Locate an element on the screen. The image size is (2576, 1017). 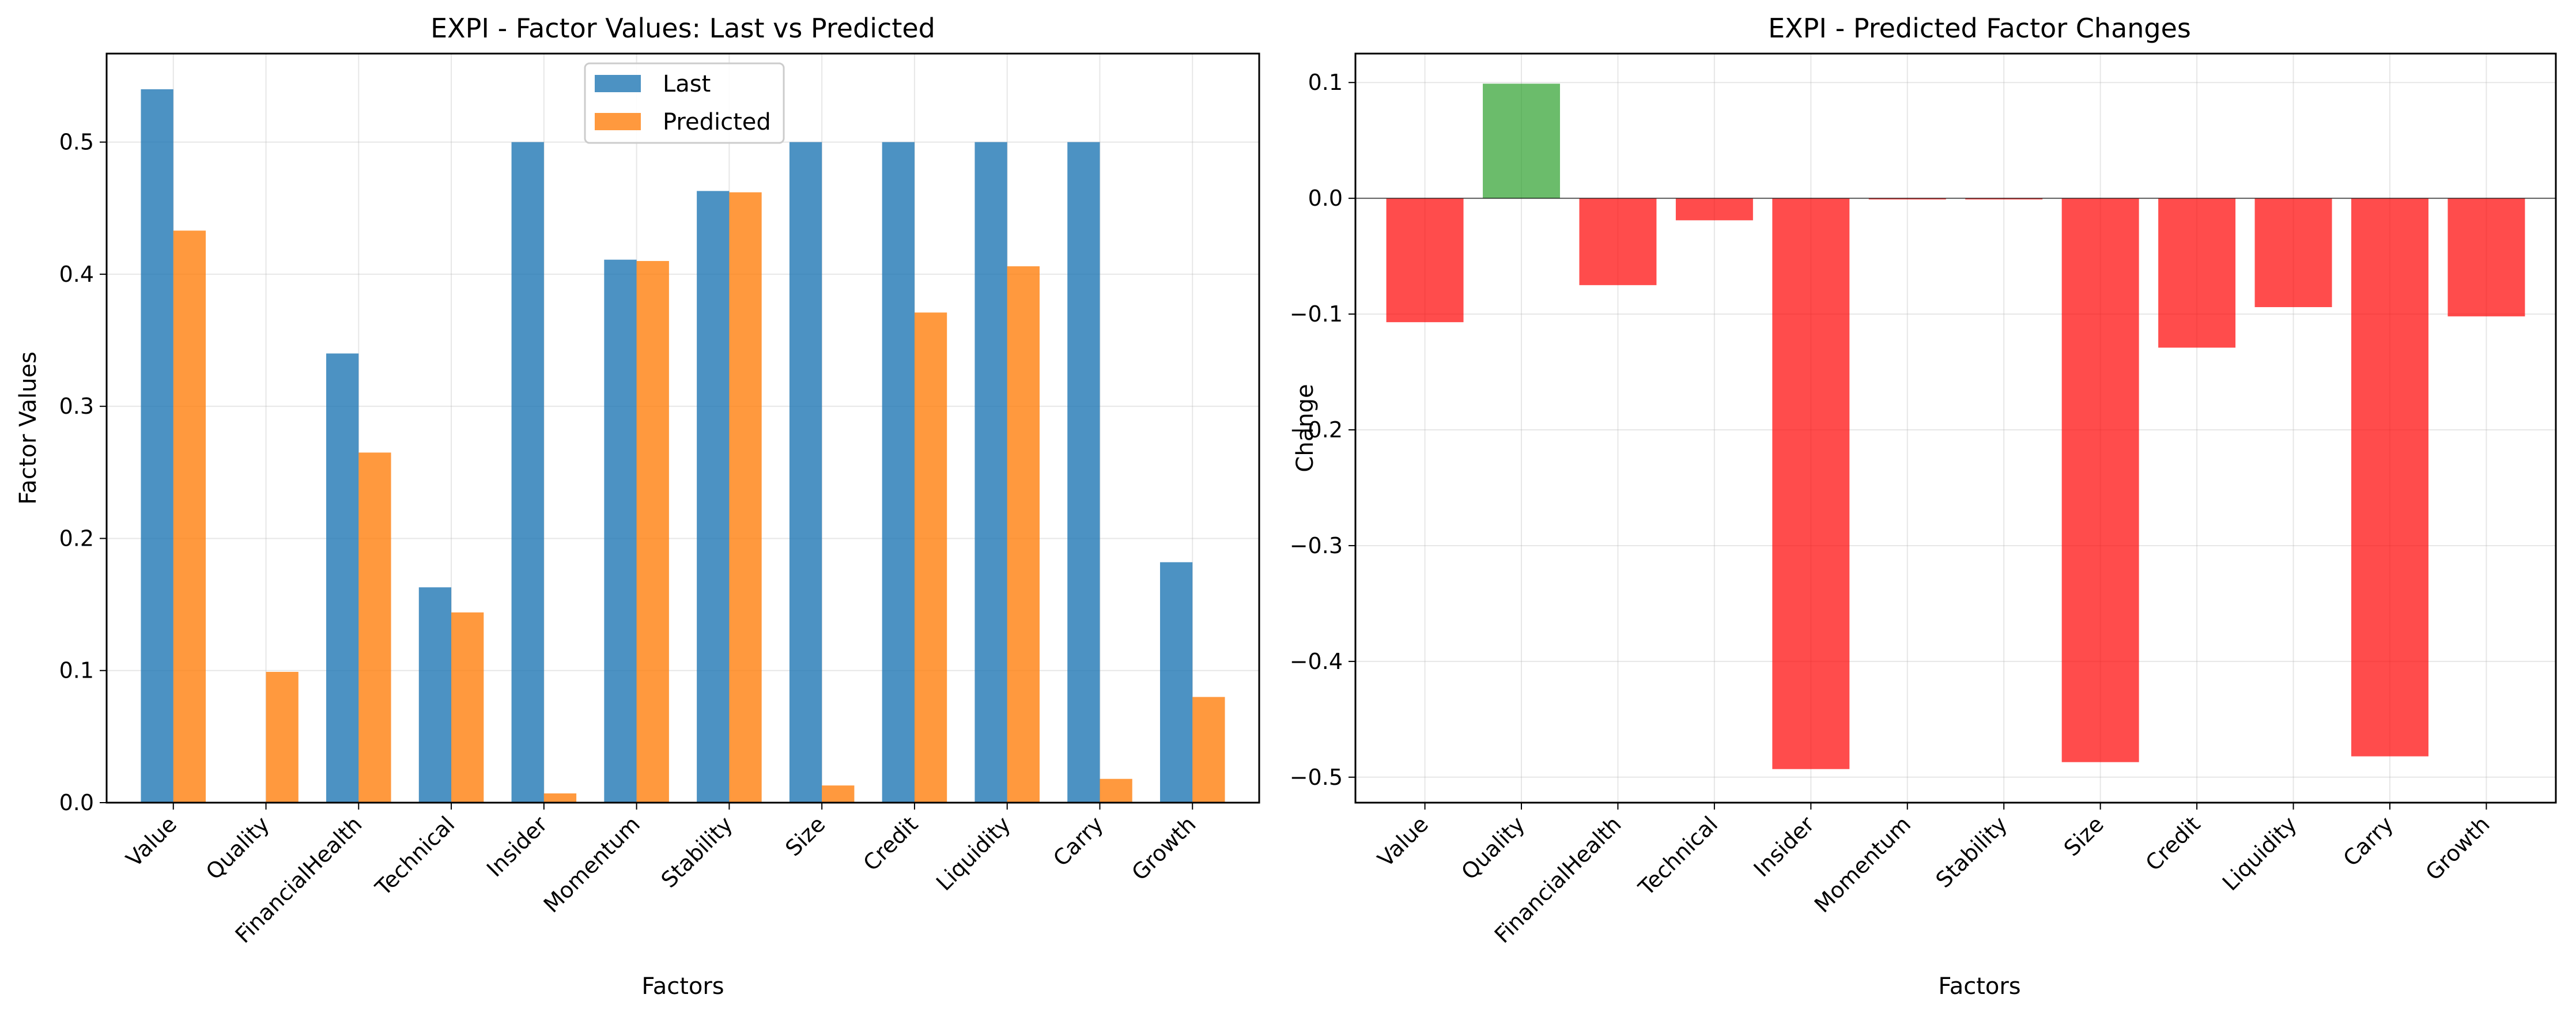
y-tick-label: 0.5 is located at coordinates (76, 142).